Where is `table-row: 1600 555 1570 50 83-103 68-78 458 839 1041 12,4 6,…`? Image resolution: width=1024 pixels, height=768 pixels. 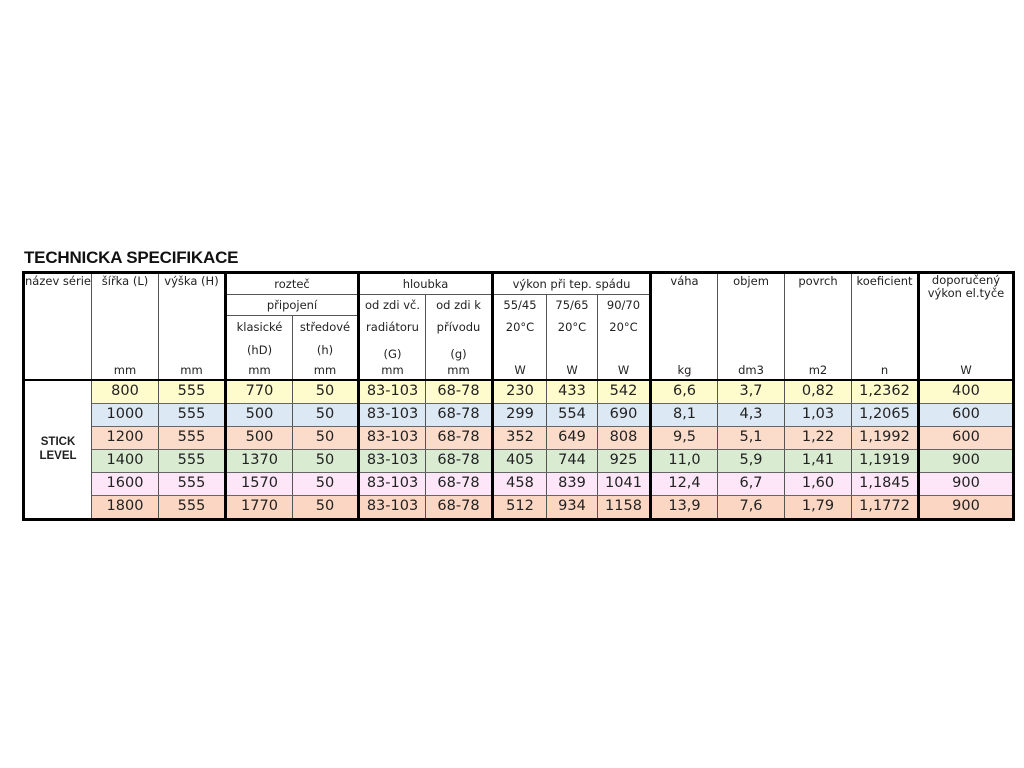
table-row: 1600 555 1570 50 83-103 68-78 458 839 1041 12,4 6,… is located at coordinates (519, 483).